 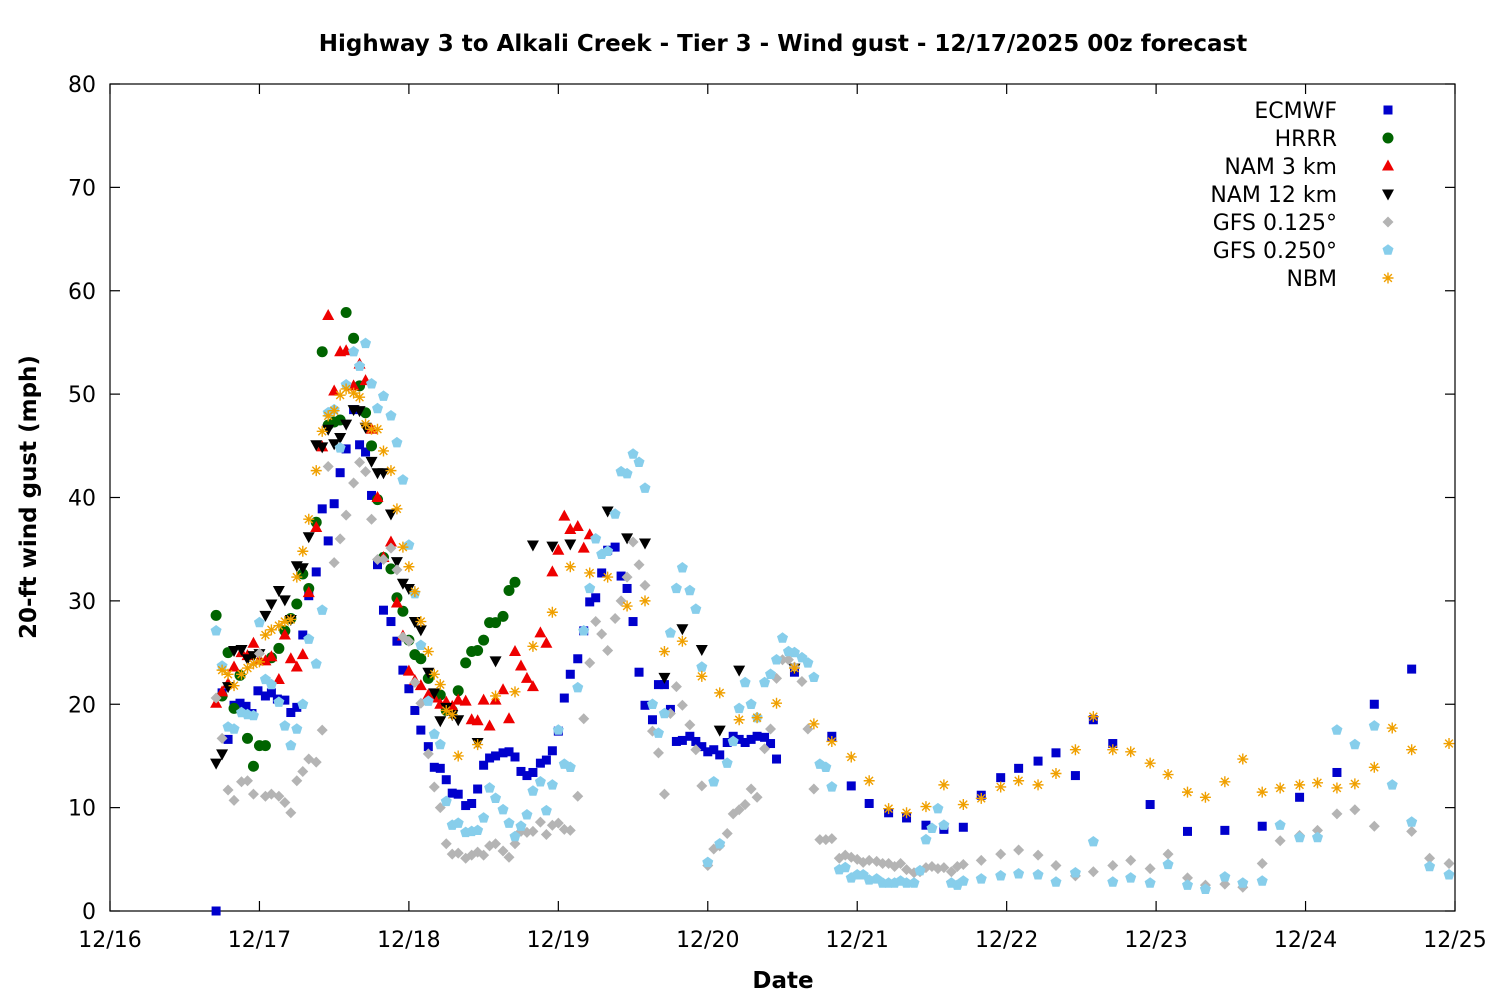 I want to click on y-tick-label: 10, so click(x=82, y=809).